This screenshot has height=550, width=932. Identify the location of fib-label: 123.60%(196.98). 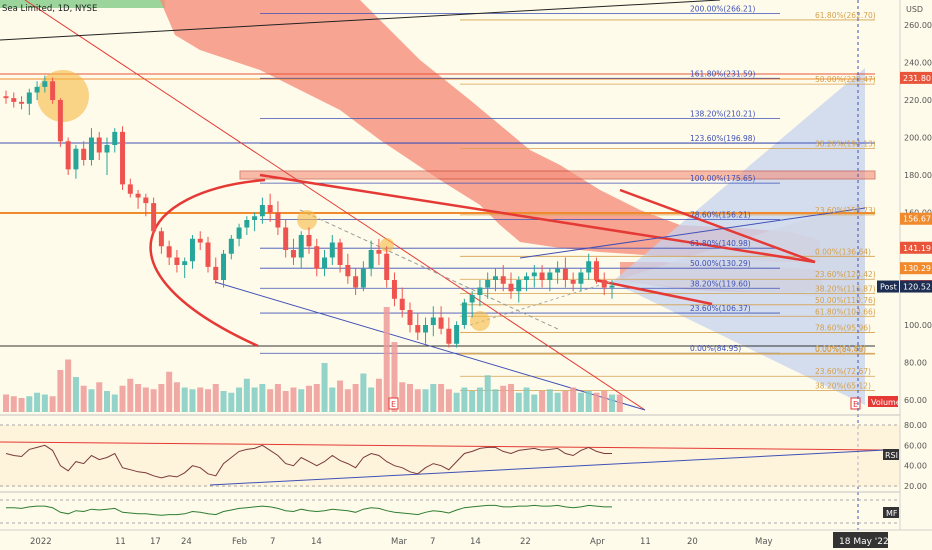
(723, 138).